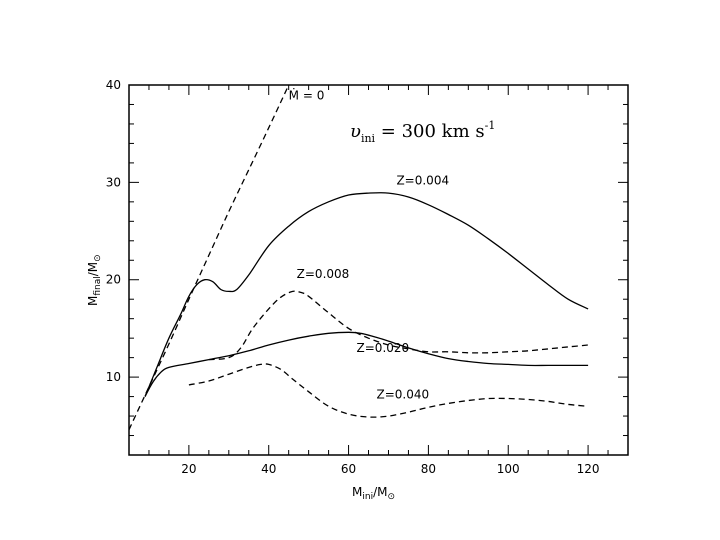  I want to click on y-axis-label-symbol: M, so click(93, 301).